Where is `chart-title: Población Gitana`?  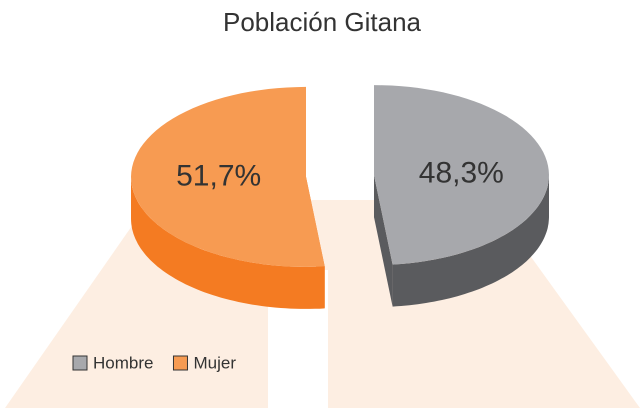 chart-title: Población Gitana is located at coordinates (322, 22).